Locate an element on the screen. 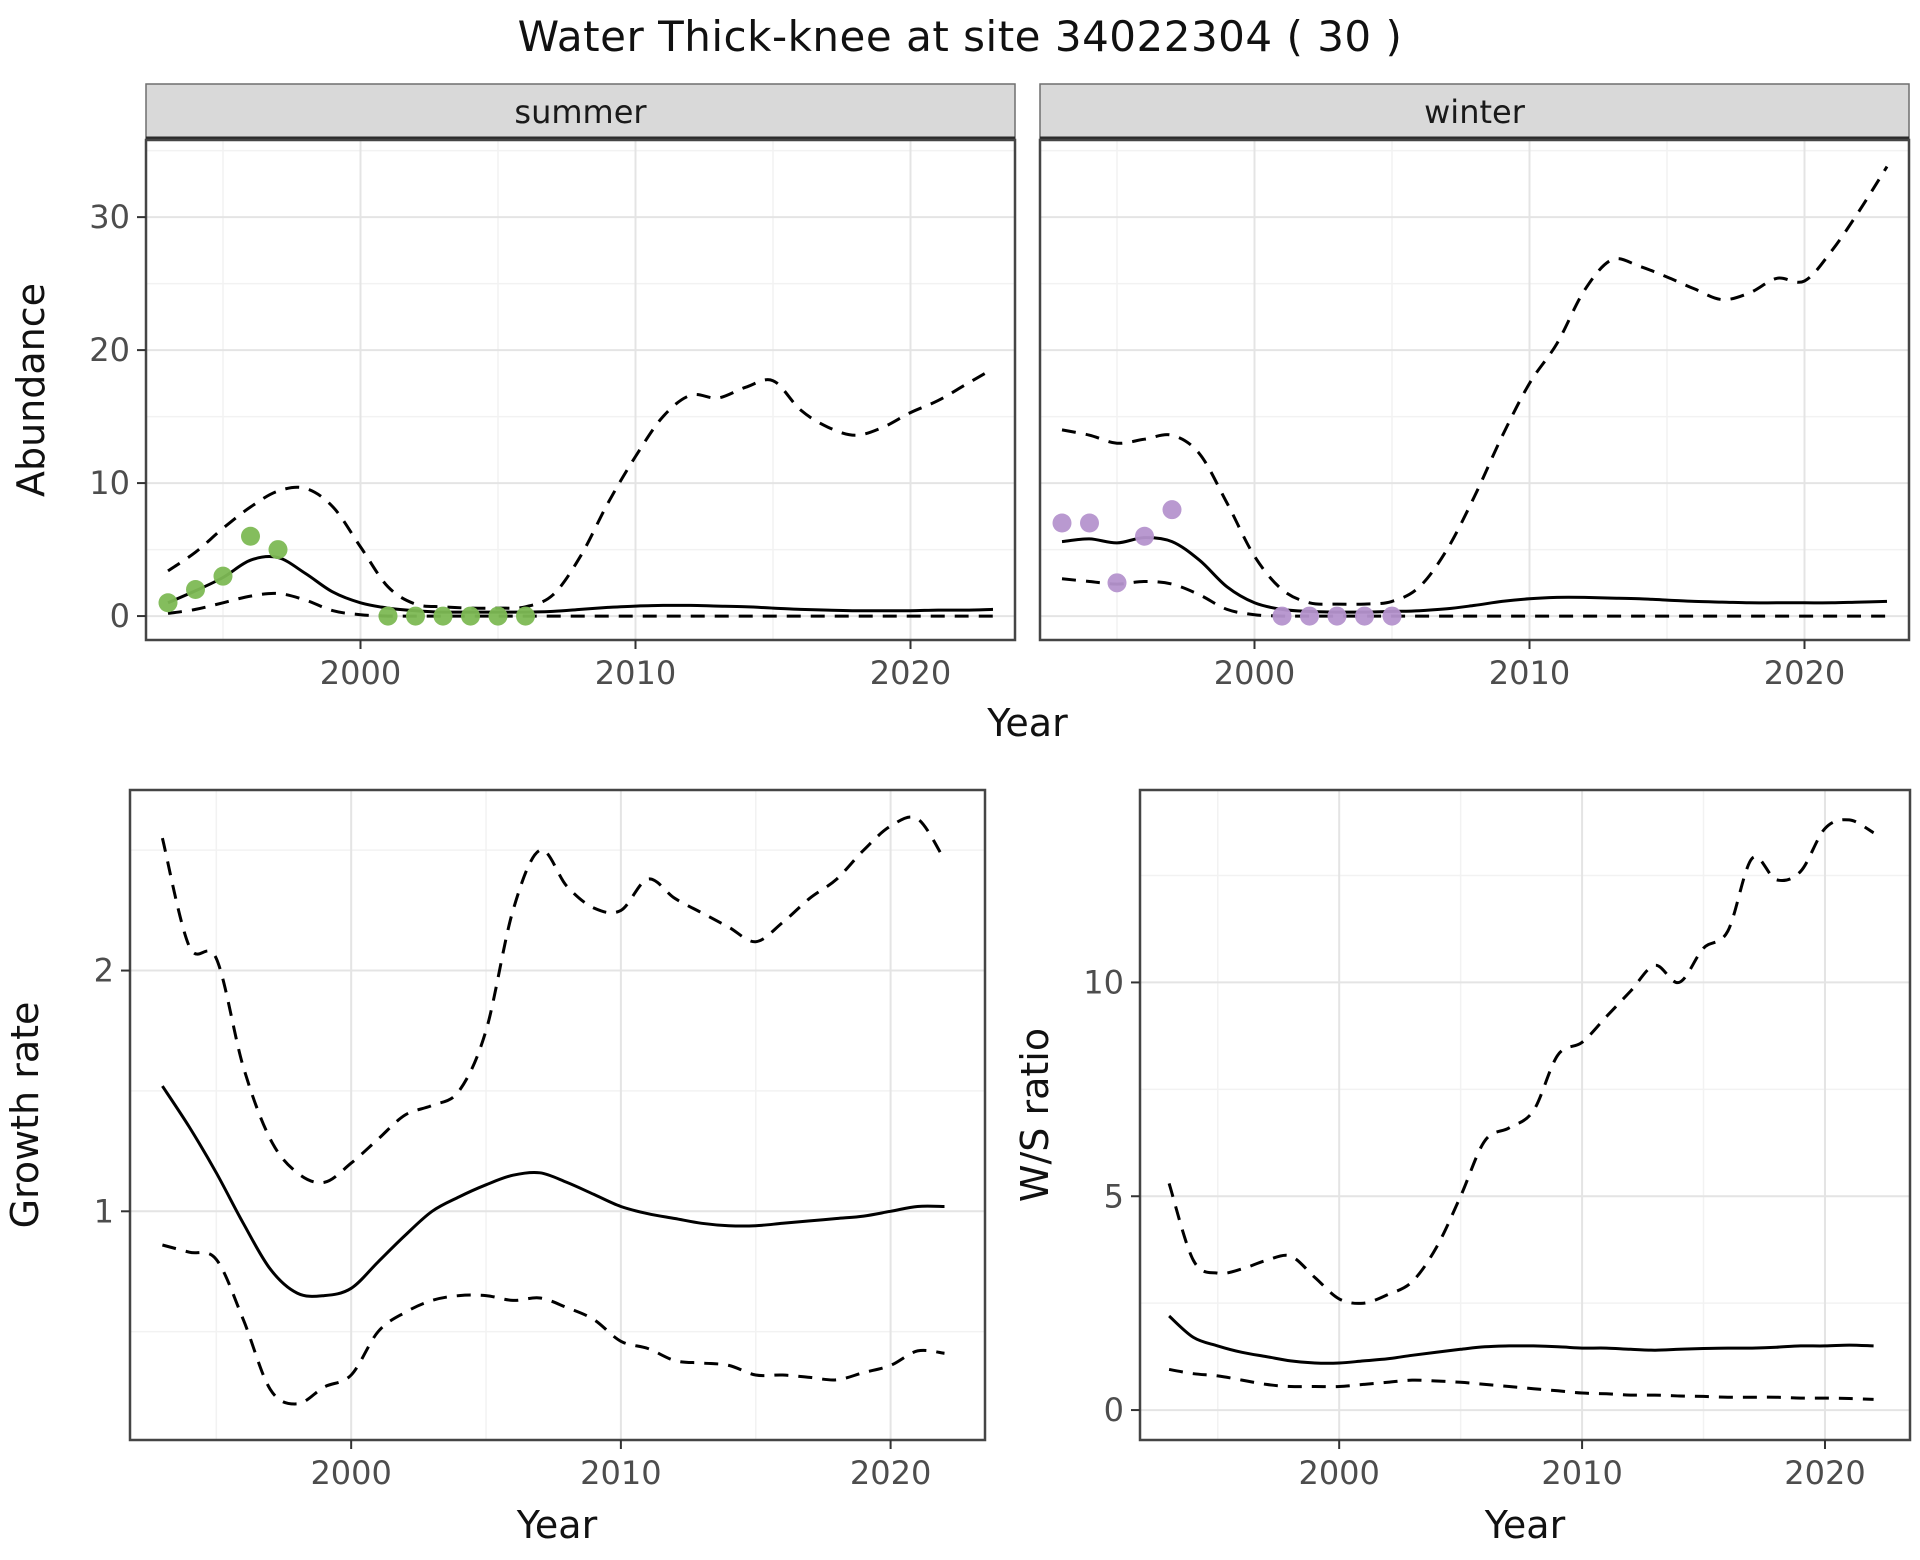 The height and width of the screenshot is (1560, 1920). y-tick-label: 5 is located at coordinates (1114, 1196).